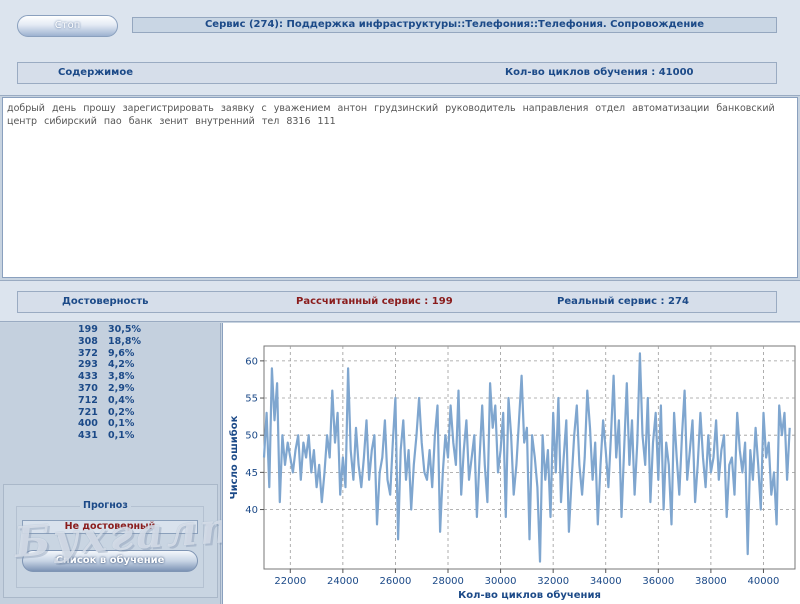 This screenshot has width=800, height=604. What do you see at coordinates (121, 388) in the screenshot?
I see `probability-percent: 2,9%` at bounding box center [121, 388].